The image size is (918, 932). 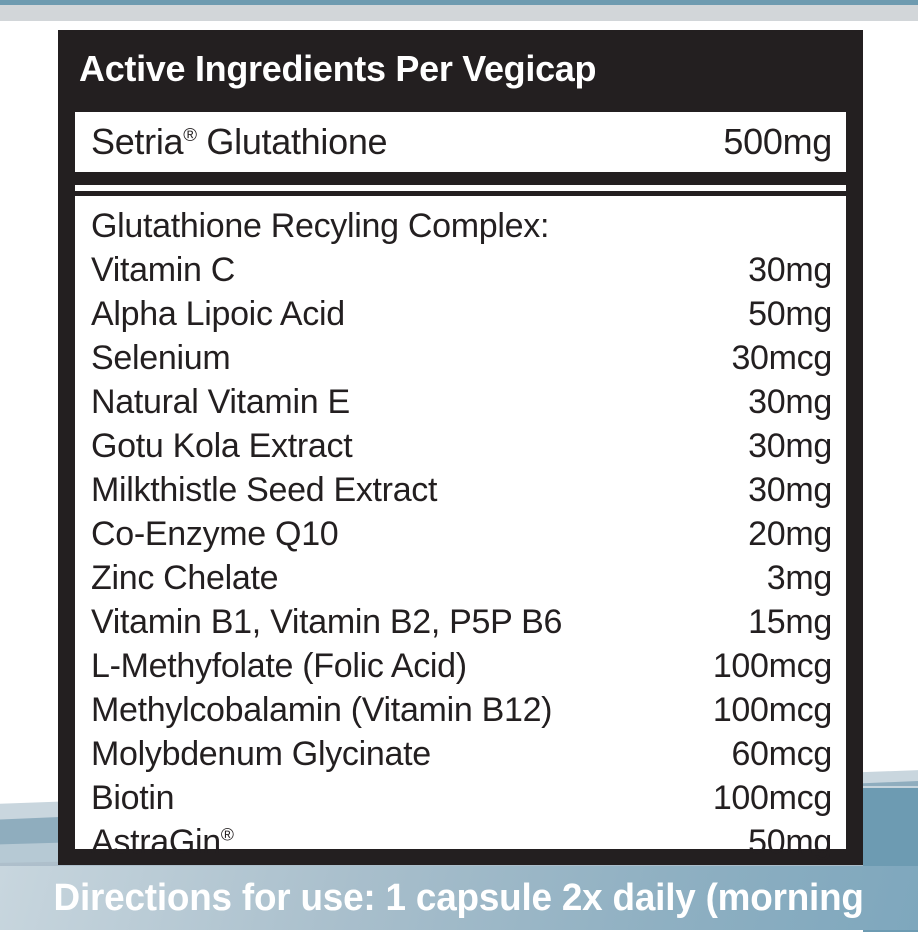 I want to click on ingredient-name: Selenium, so click(x=161, y=358).